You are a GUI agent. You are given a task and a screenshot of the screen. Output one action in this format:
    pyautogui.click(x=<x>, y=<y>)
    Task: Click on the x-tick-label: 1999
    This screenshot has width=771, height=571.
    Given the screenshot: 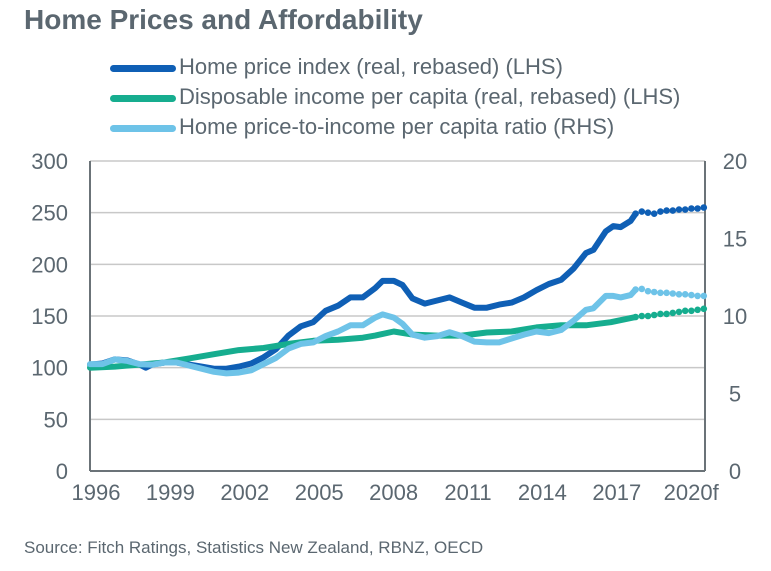 What is the action you would take?
    pyautogui.click(x=170, y=492)
    